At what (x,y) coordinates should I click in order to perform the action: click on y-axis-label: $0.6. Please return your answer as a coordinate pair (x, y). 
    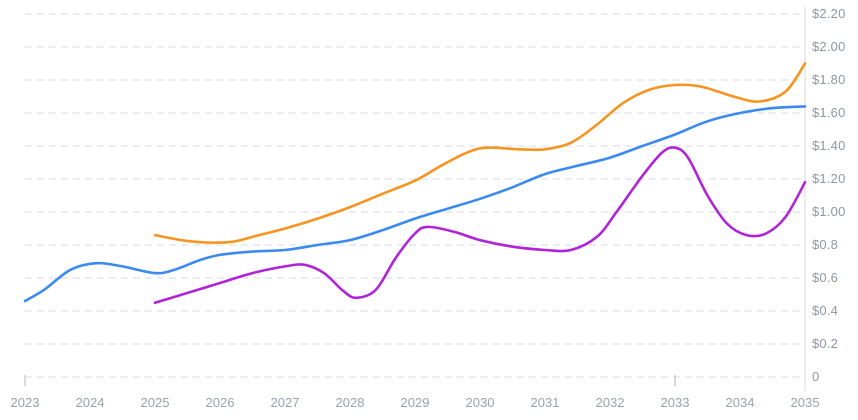
    Looking at the image, I should click on (825, 277).